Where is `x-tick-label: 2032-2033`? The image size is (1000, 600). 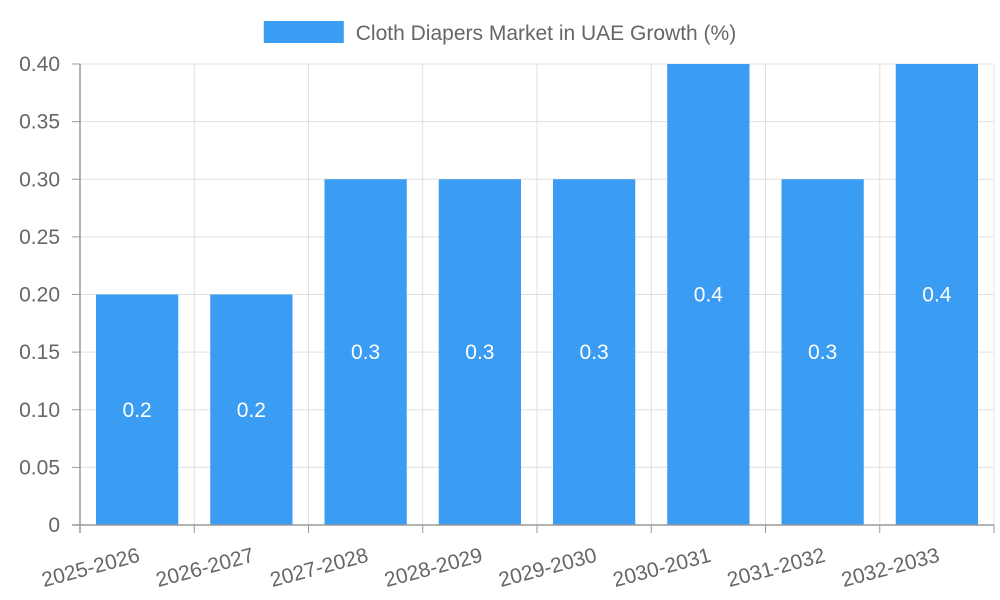
x-tick-label: 2032-2033 is located at coordinates (890, 568).